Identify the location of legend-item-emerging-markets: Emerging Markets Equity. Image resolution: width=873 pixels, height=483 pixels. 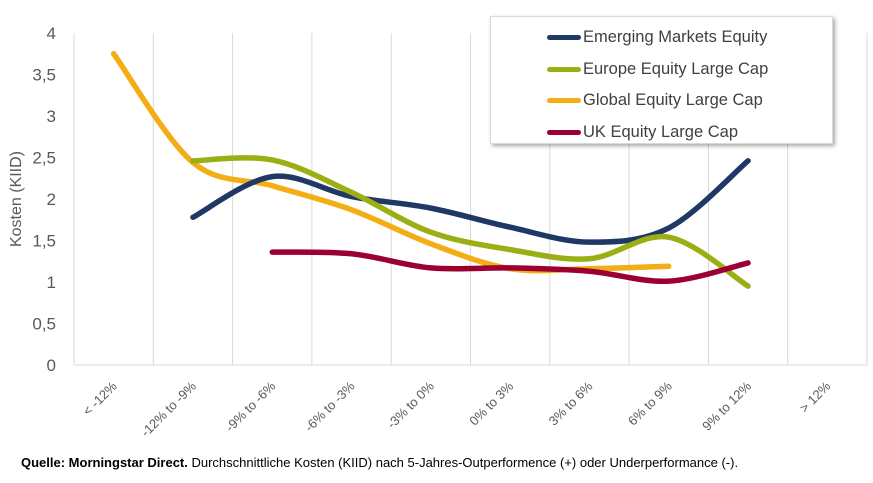
(661, 38).